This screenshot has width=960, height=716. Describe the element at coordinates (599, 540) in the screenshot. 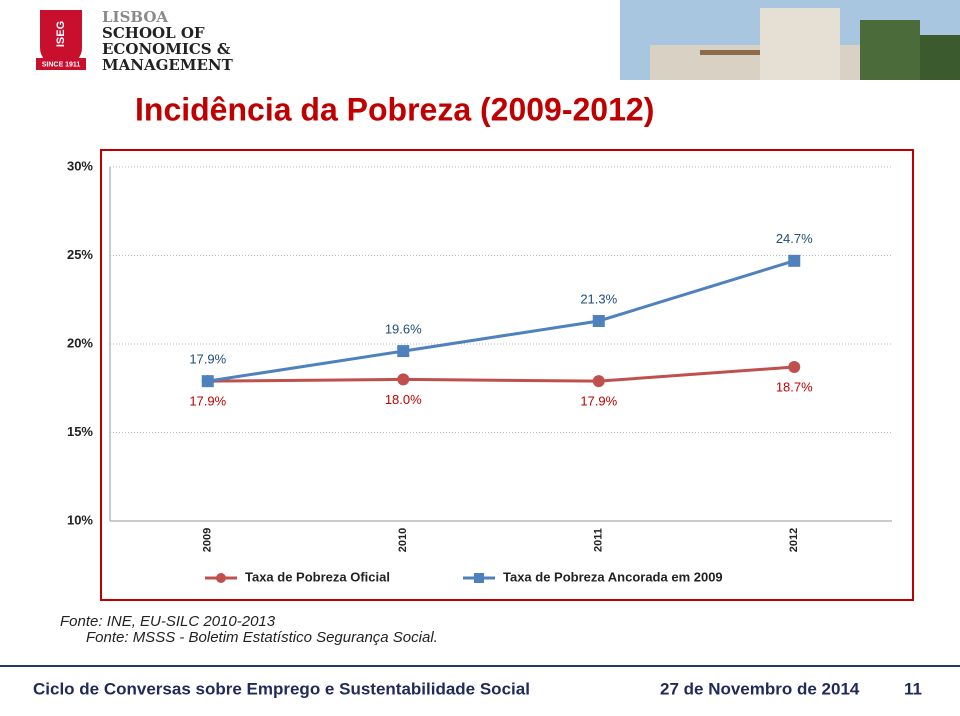

I see `x-tick-label: 2011` at that location.